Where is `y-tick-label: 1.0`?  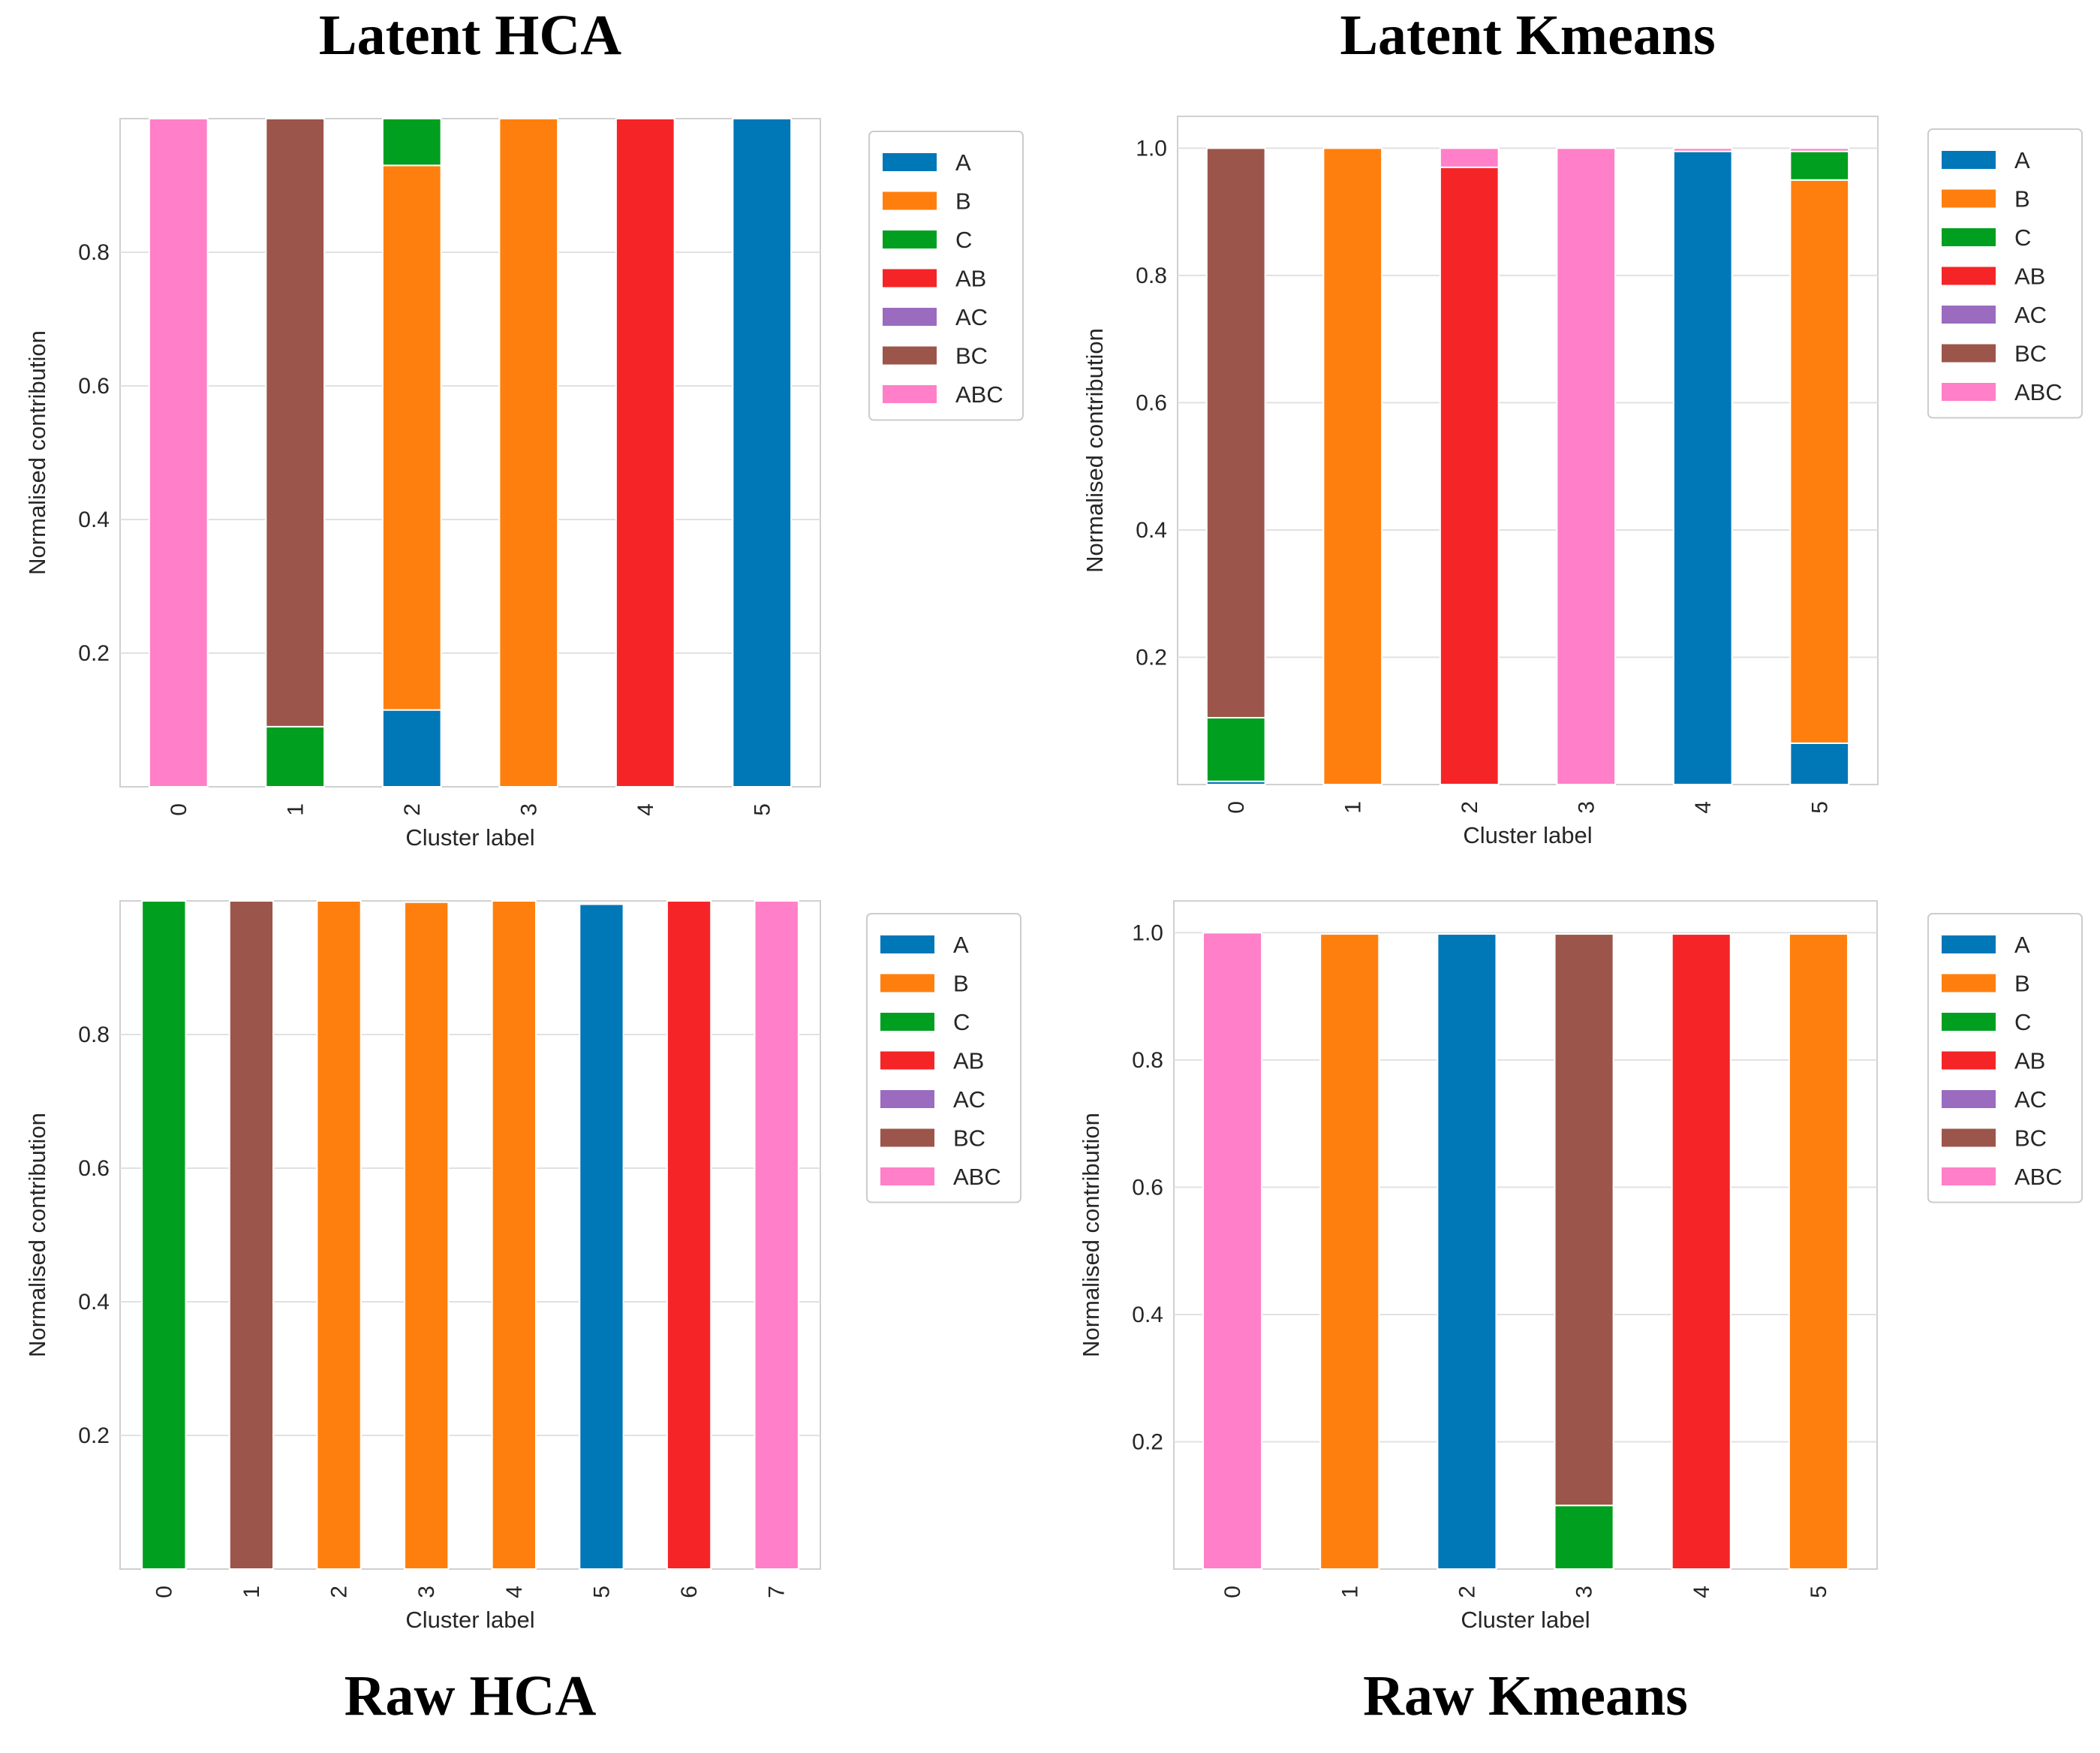 y-tick-label: 1.0 is located at coordinates (1147, 932).